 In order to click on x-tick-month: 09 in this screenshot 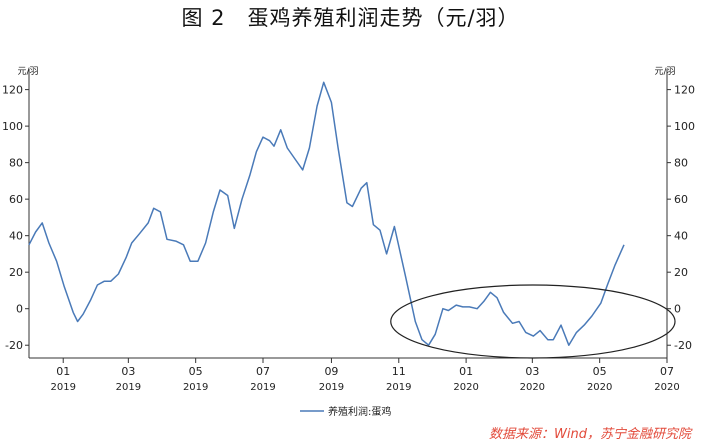, I will do `click(331, 371)`.